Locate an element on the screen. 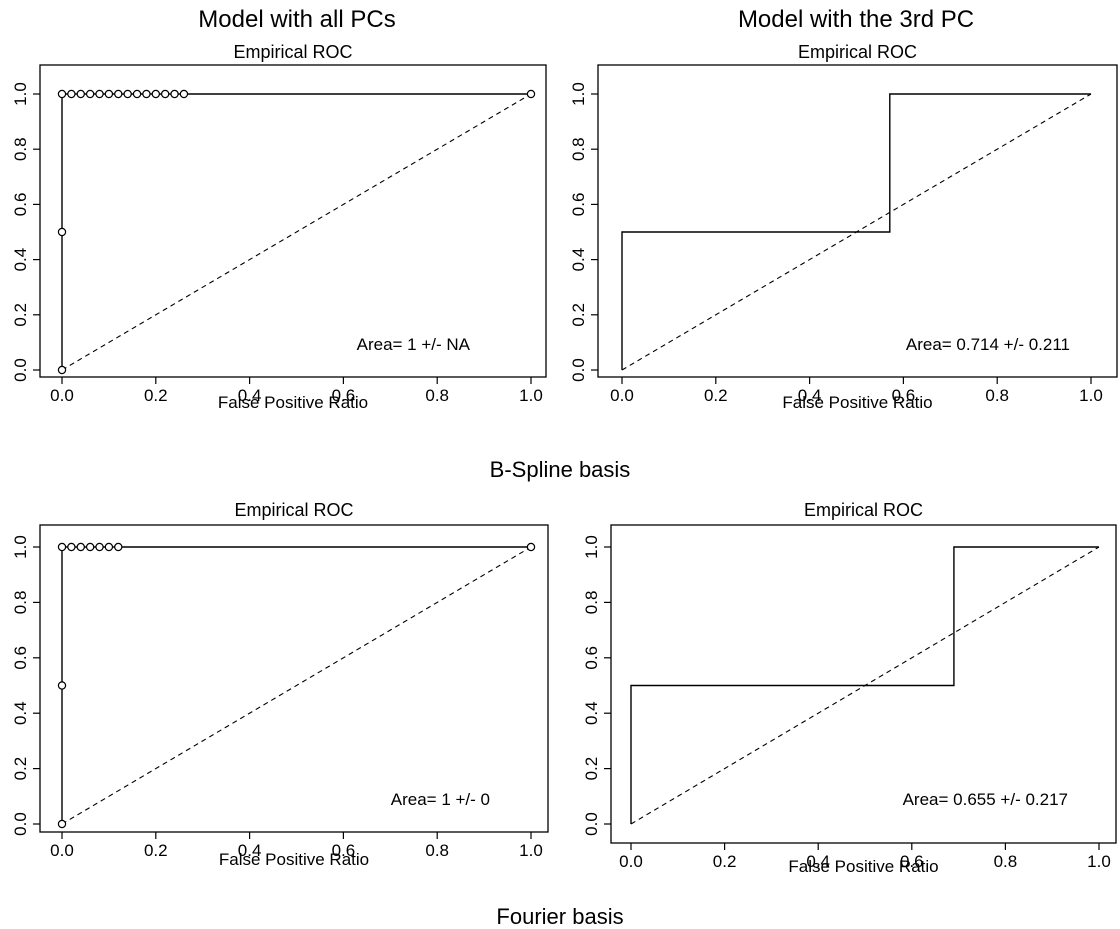  auc-annotation: Area= 1 +/- NA is located at coordinates (414, 344).